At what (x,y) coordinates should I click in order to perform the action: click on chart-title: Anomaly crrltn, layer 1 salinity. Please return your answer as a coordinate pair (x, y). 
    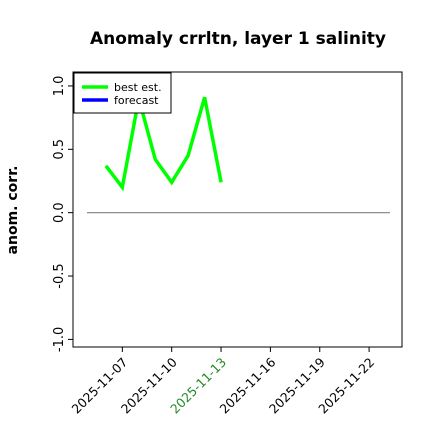
    Looking at the image, I should click on (238, 39).